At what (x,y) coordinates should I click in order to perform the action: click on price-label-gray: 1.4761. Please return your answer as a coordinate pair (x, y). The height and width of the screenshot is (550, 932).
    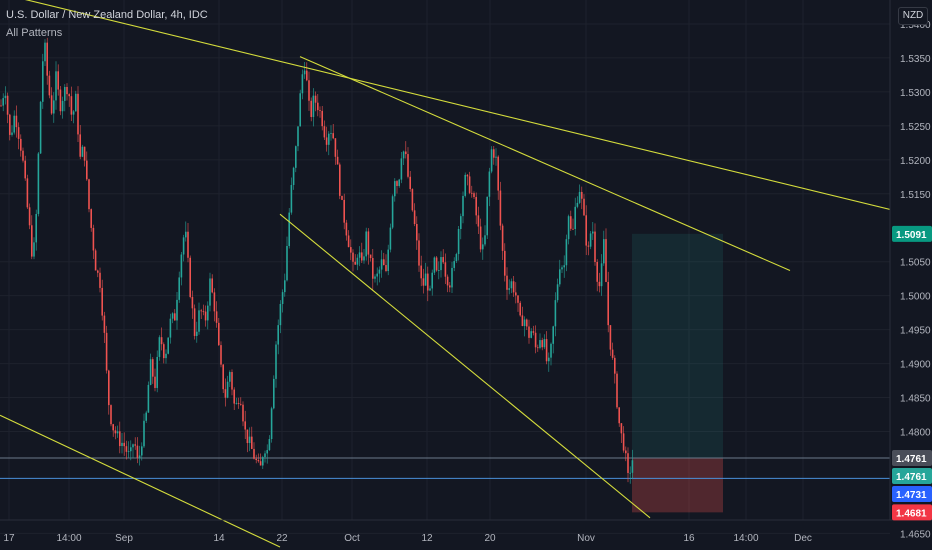
    Looking at the image, I should click on (912, 458).